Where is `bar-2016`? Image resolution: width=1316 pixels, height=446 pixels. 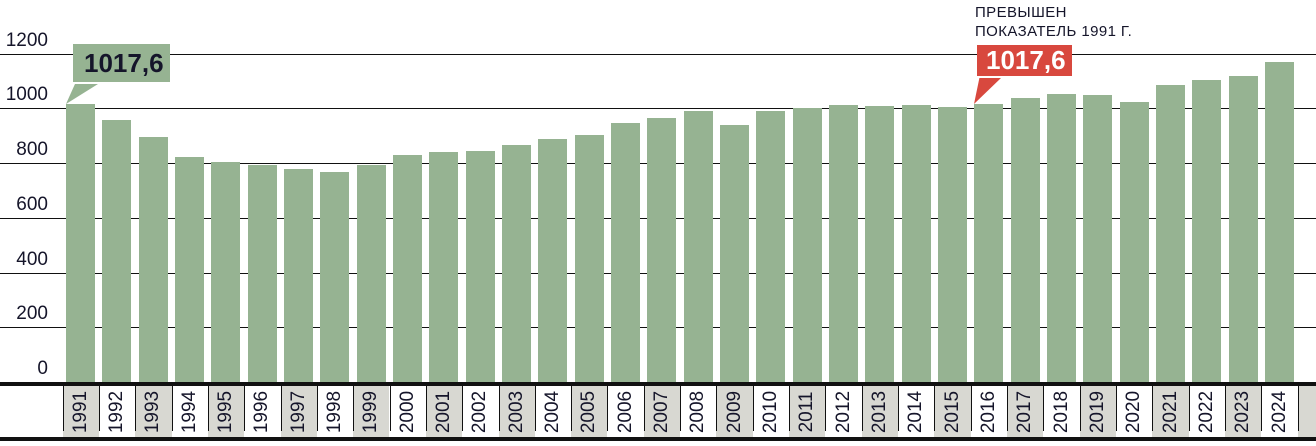
bar-2016 is located at coordinates (989, 244).